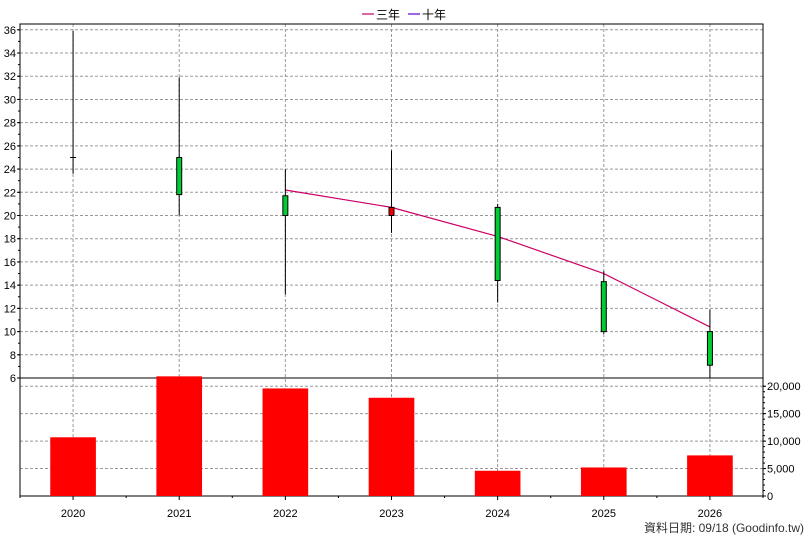 Image resolution: width=808 pixels, height=540 pixels. I want to click on price-tick-label: 20, so click(10, 217).